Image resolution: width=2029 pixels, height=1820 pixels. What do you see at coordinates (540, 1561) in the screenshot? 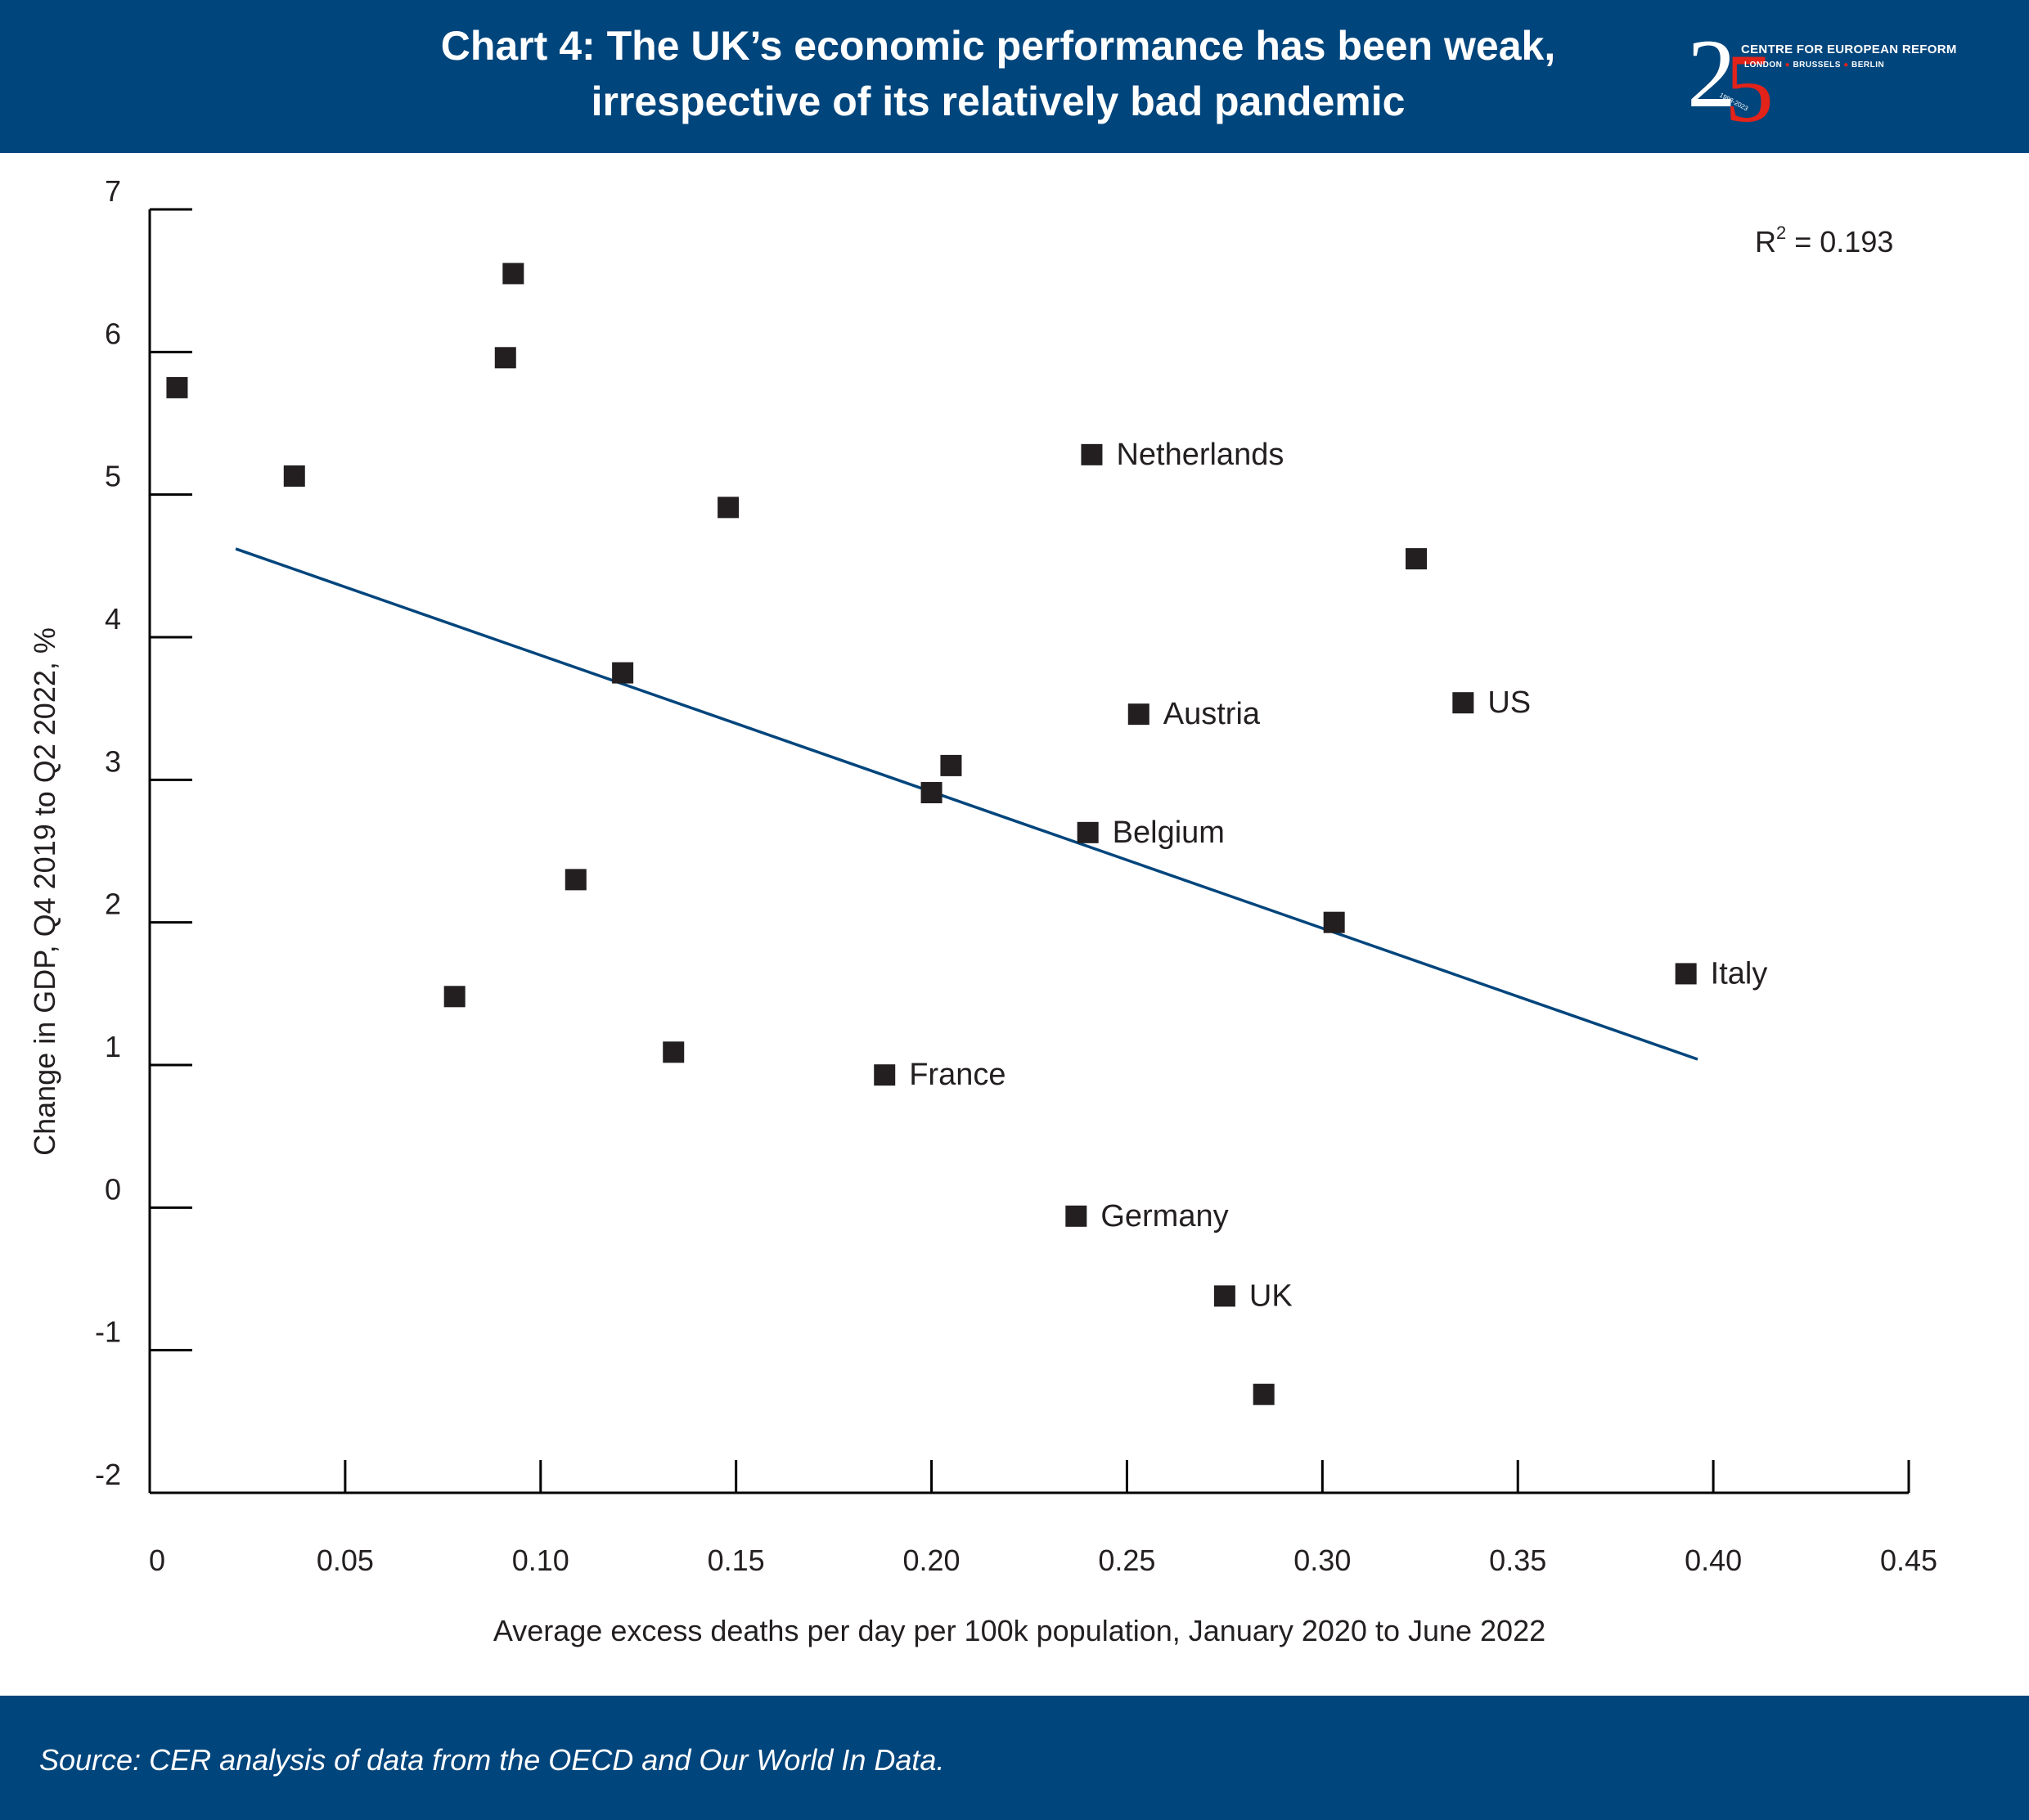
I see `x-tick-label: 0.10` at bounding box center [540, 1561].